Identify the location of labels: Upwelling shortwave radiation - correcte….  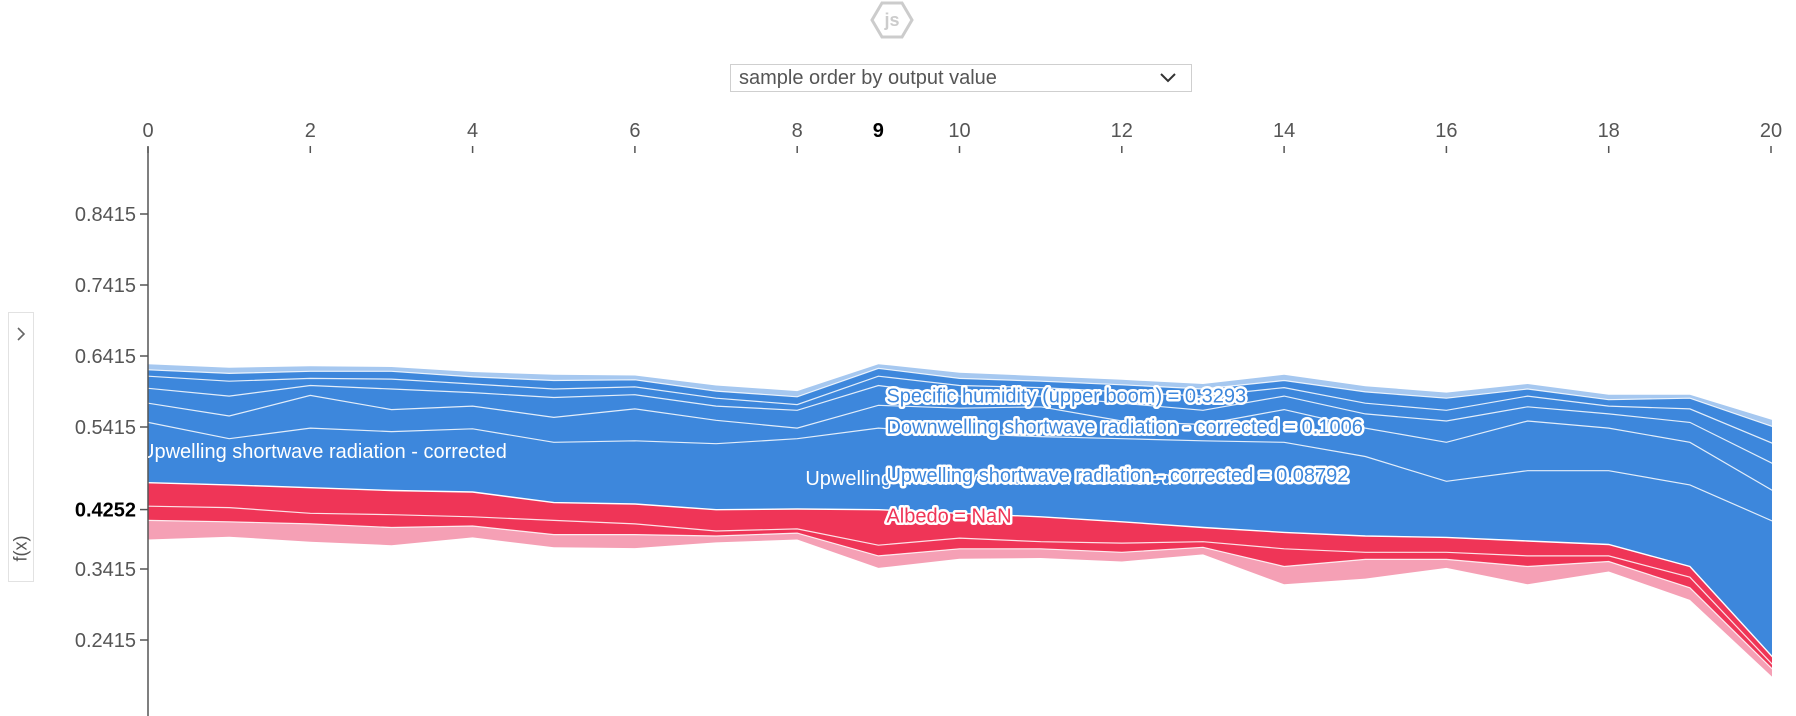
(752, 456).